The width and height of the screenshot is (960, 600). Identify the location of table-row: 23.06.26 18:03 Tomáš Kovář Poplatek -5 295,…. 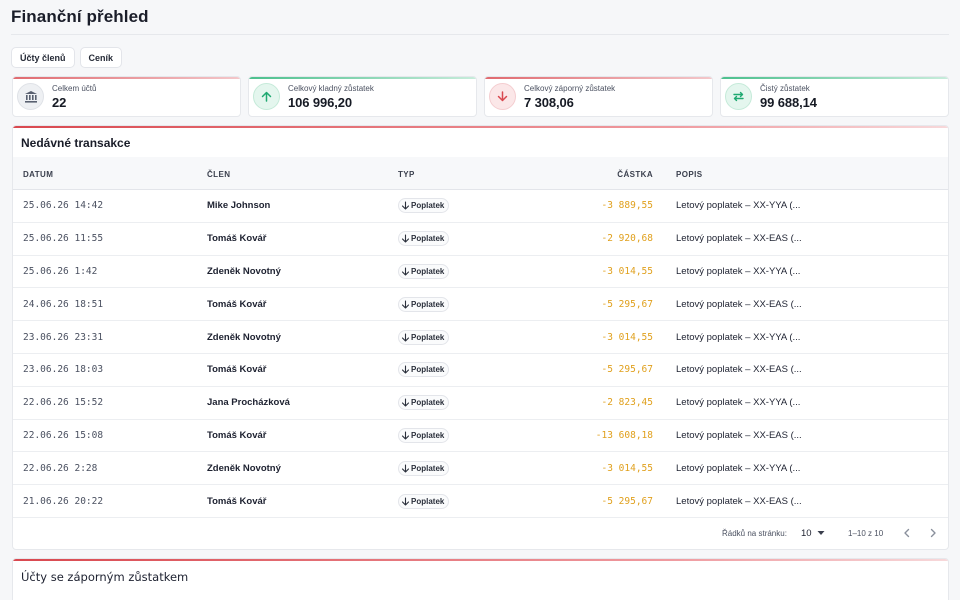
(480, 370).